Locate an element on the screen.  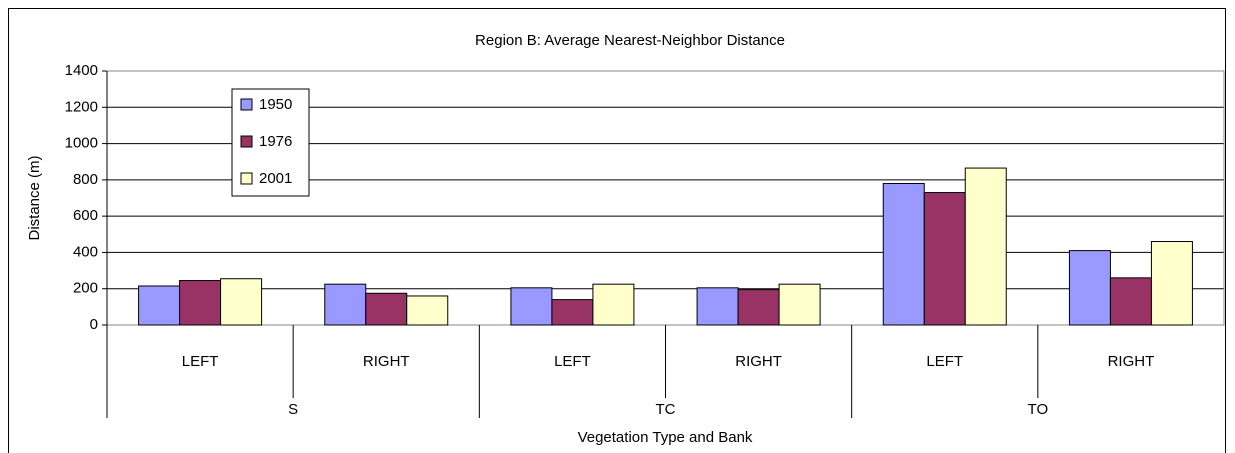
x-group-label: TO is located at coordinates (1038, 409).